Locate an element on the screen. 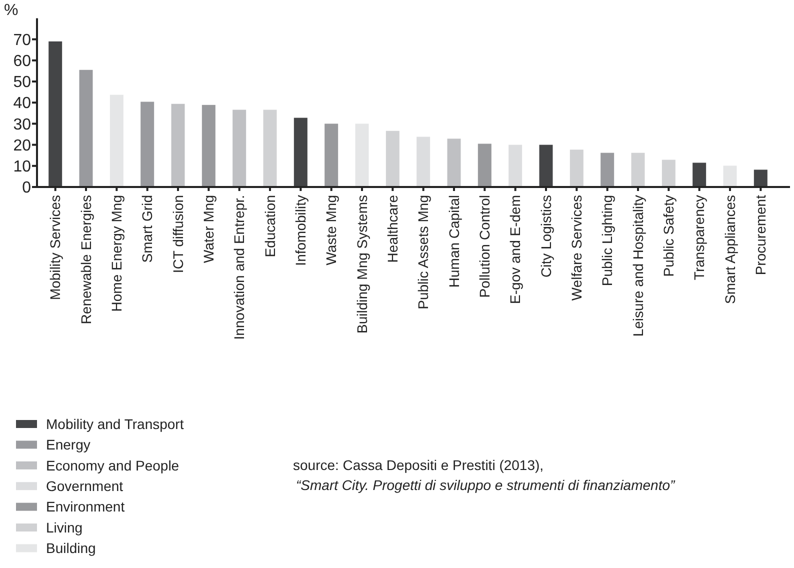 Image resolution: width=794 pixels, height=568 pixels. x-tick-label: Waste Mng is located at coordinates (331, 230).